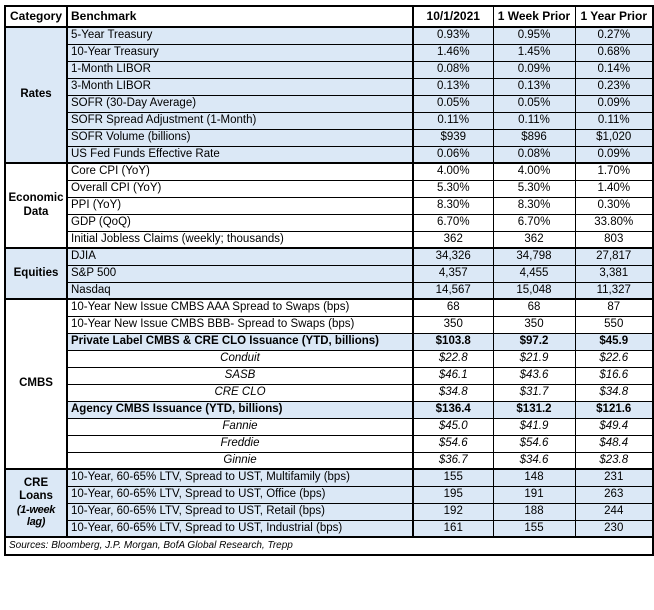 The image size is (654, 610). What do you see at coordinates (329, 290) in the screenshot?
I see `table-row: Nasdaq 14,567 15,048 11,327` at bounding box center [329, 290].